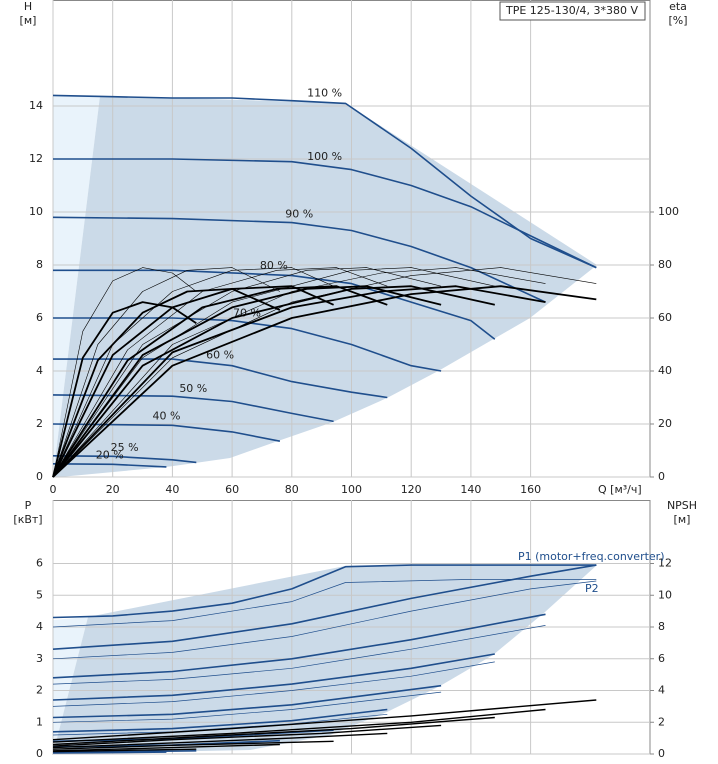 The height and width of the screenshot is (764, 718). What do you see at coordinates (411, 489) in the screenshot?
I see `x-tick-label: 120` at bounding box center [411, 489].